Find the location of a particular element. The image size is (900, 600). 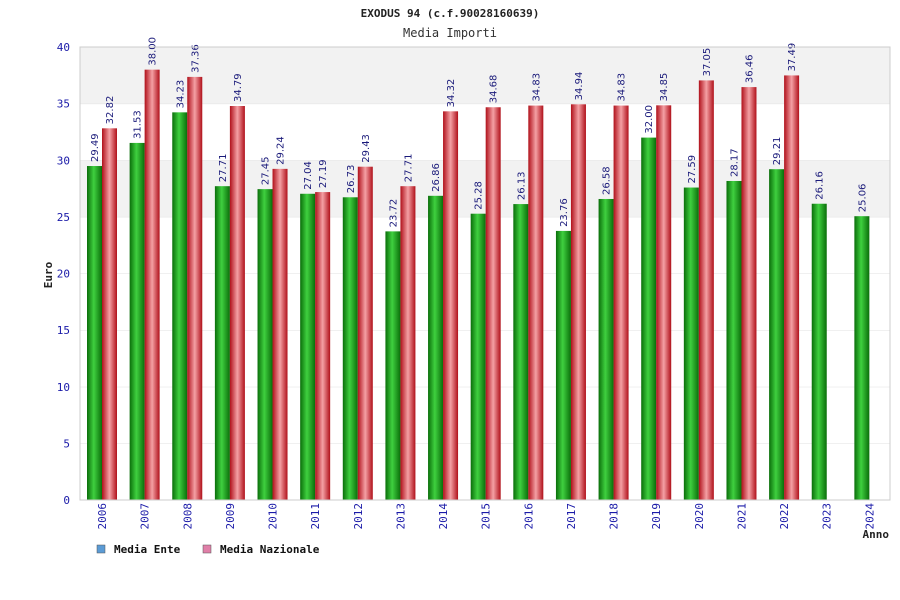

x-tick-label: 2020 is located at coordinates (699, 516).